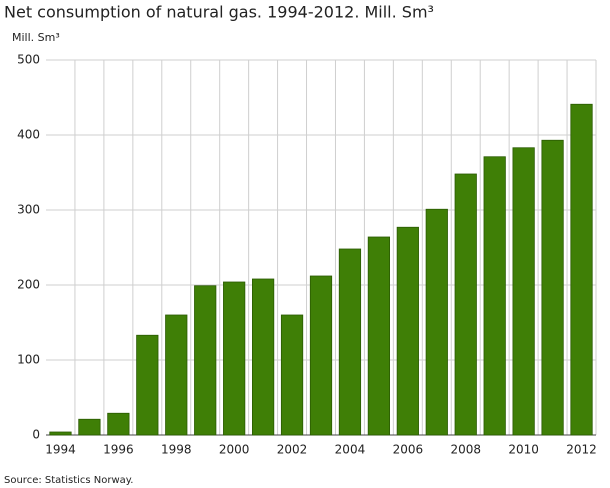 Image resolution: width=610 pixels, height=488 pixels. Describe the element at coordinates (28, 360) in the screenshot. I see `y-tick-label: 100` at that location.